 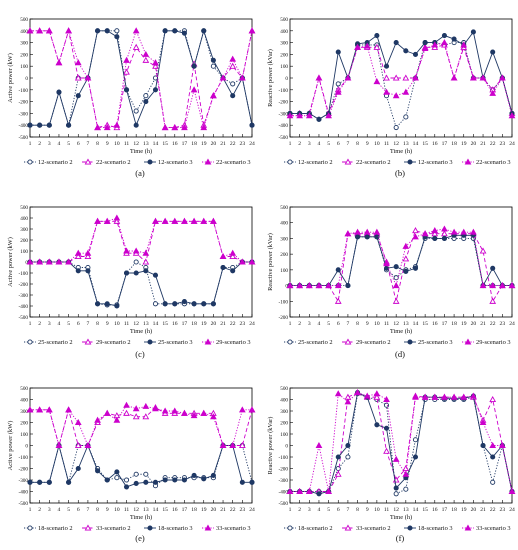 I want to click on panel-caption: (d), so click(x=400, y=354).